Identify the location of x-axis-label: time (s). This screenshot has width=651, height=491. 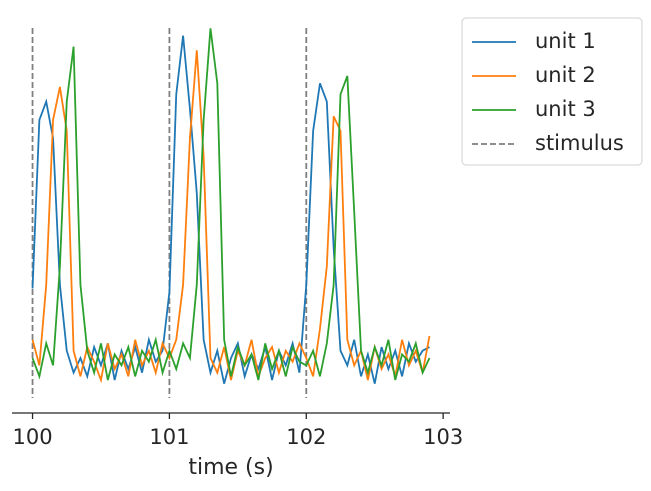
(230, 467).